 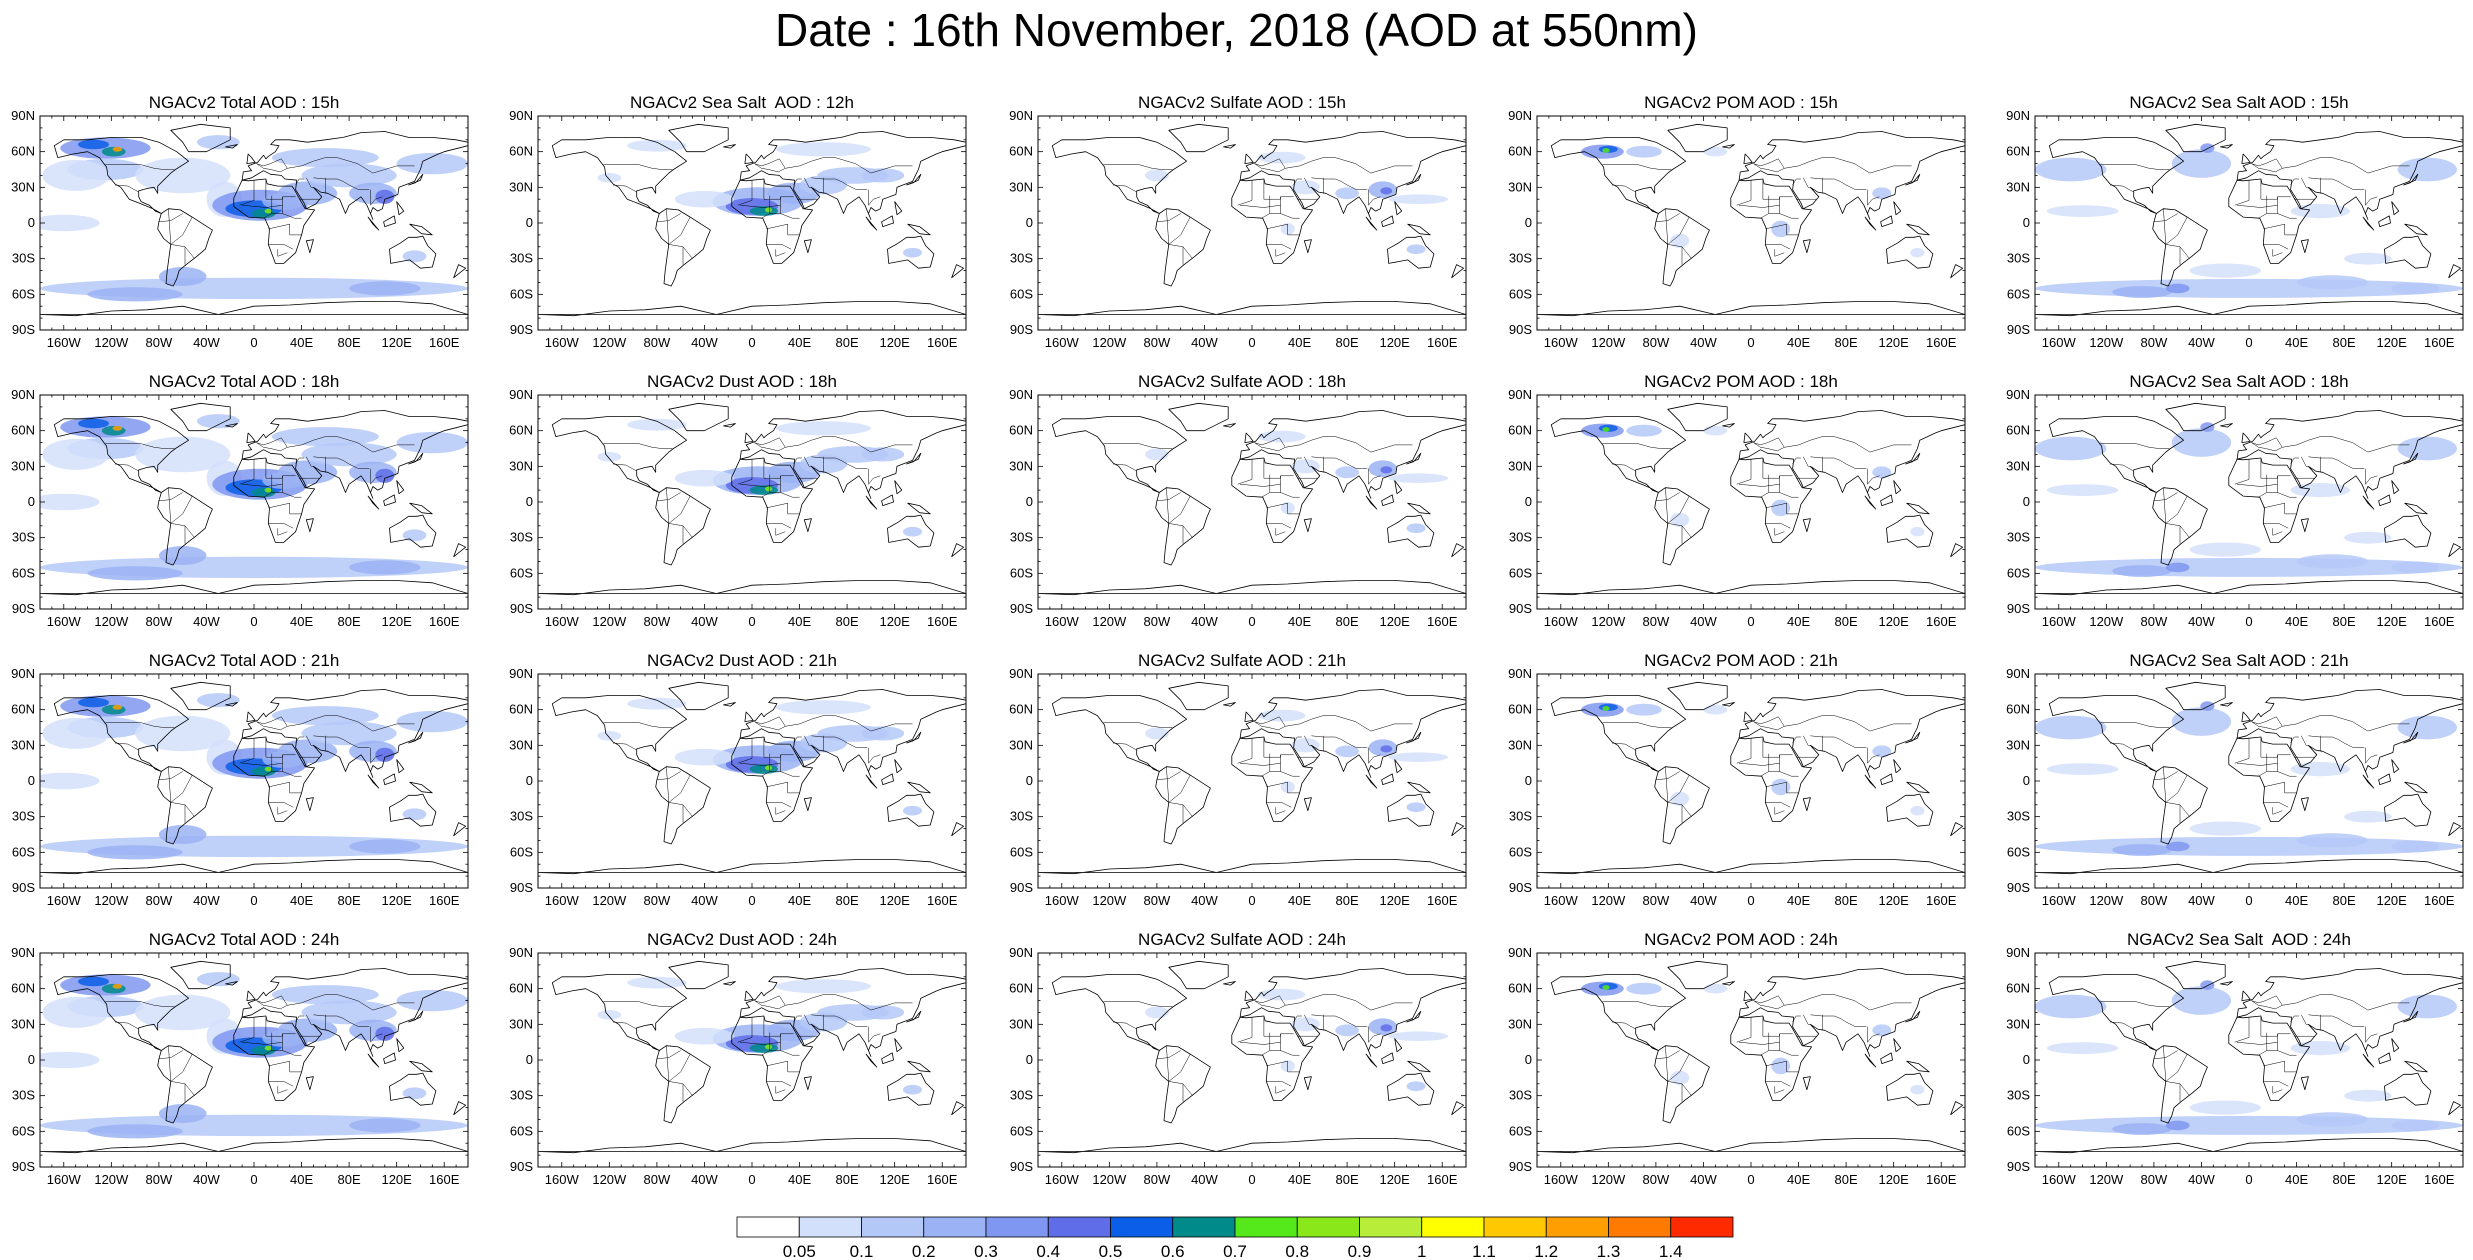 What do you see at coordinates (244, 660) in the screenshot?
I see `panel-title: NGACv2 Total AOD : 21h` at bounding box center [244, 660].